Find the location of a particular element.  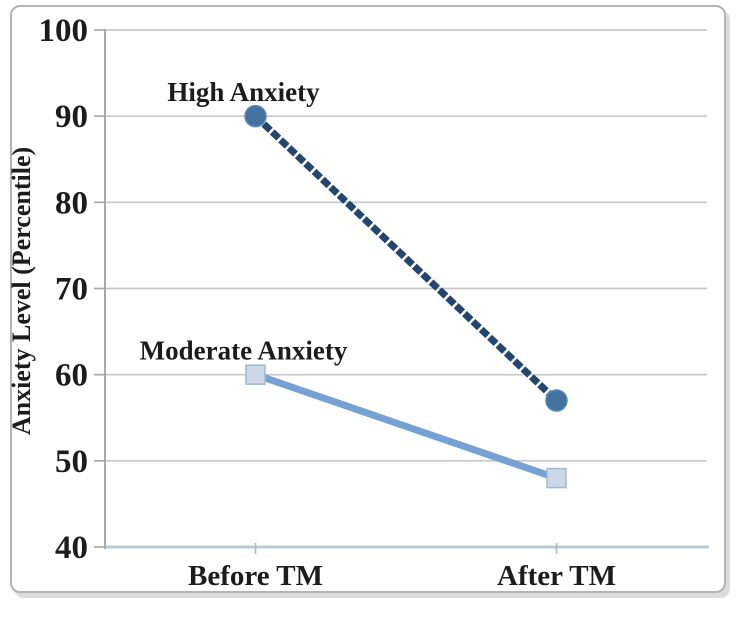

y-tick-label: 60 is located at coordinates (71, 376).